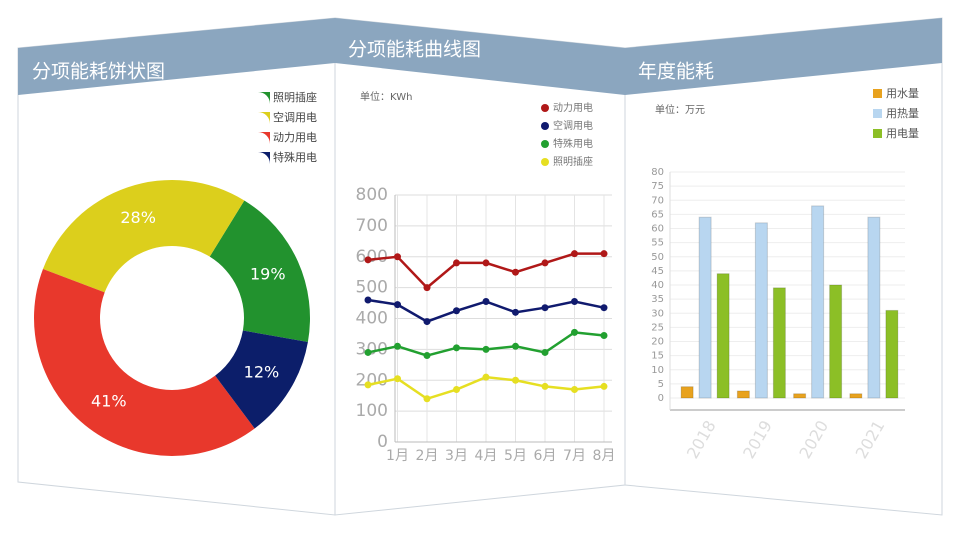 This screenshot has height=533, width=960. Describe the element at coordinates (657, 257) in the screenshot. I see `y-tick-label: 50` at that location.